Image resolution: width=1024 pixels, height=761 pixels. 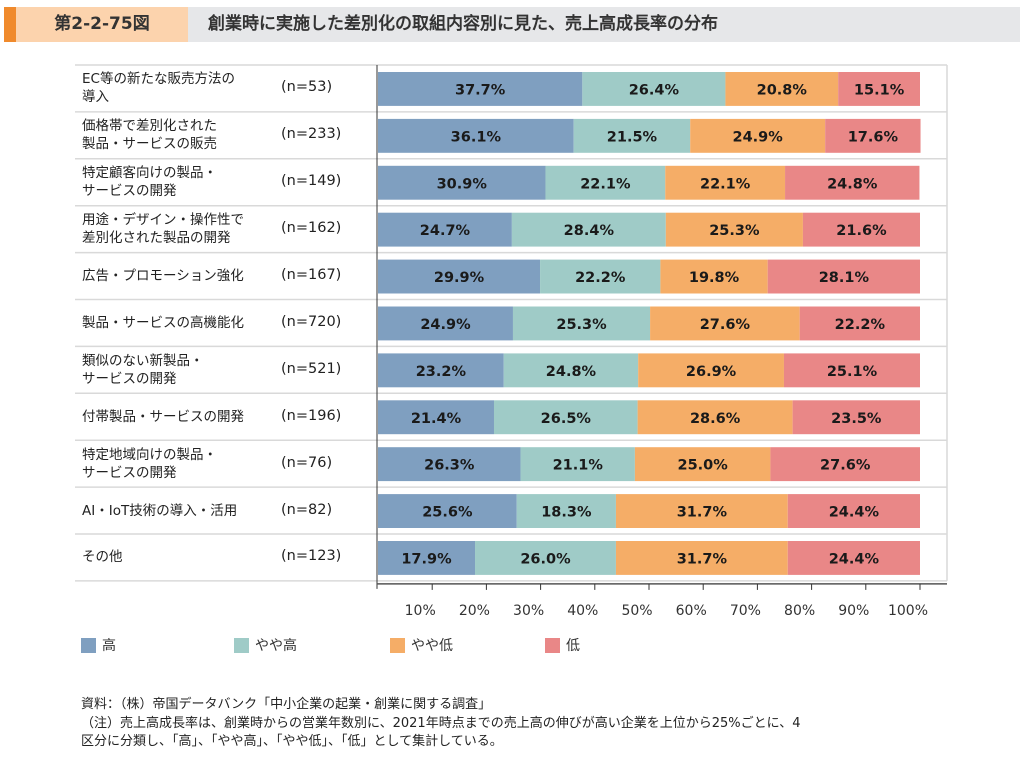 I want to click on legend-swatch-somewhat-low, so click(x=397, y=645).